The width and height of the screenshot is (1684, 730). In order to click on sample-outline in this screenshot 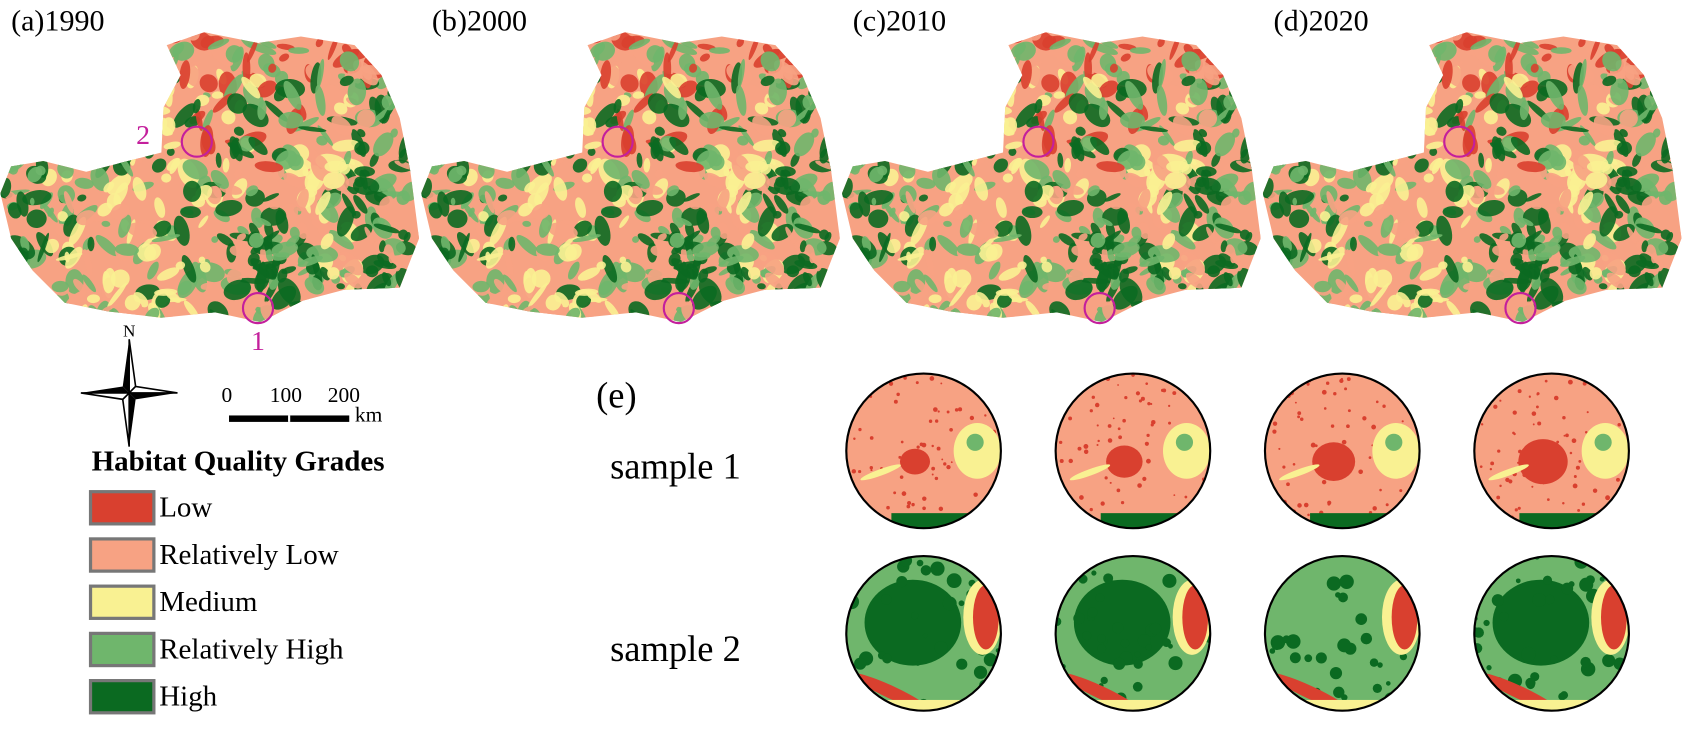, I will do `click(1551, 633)`.